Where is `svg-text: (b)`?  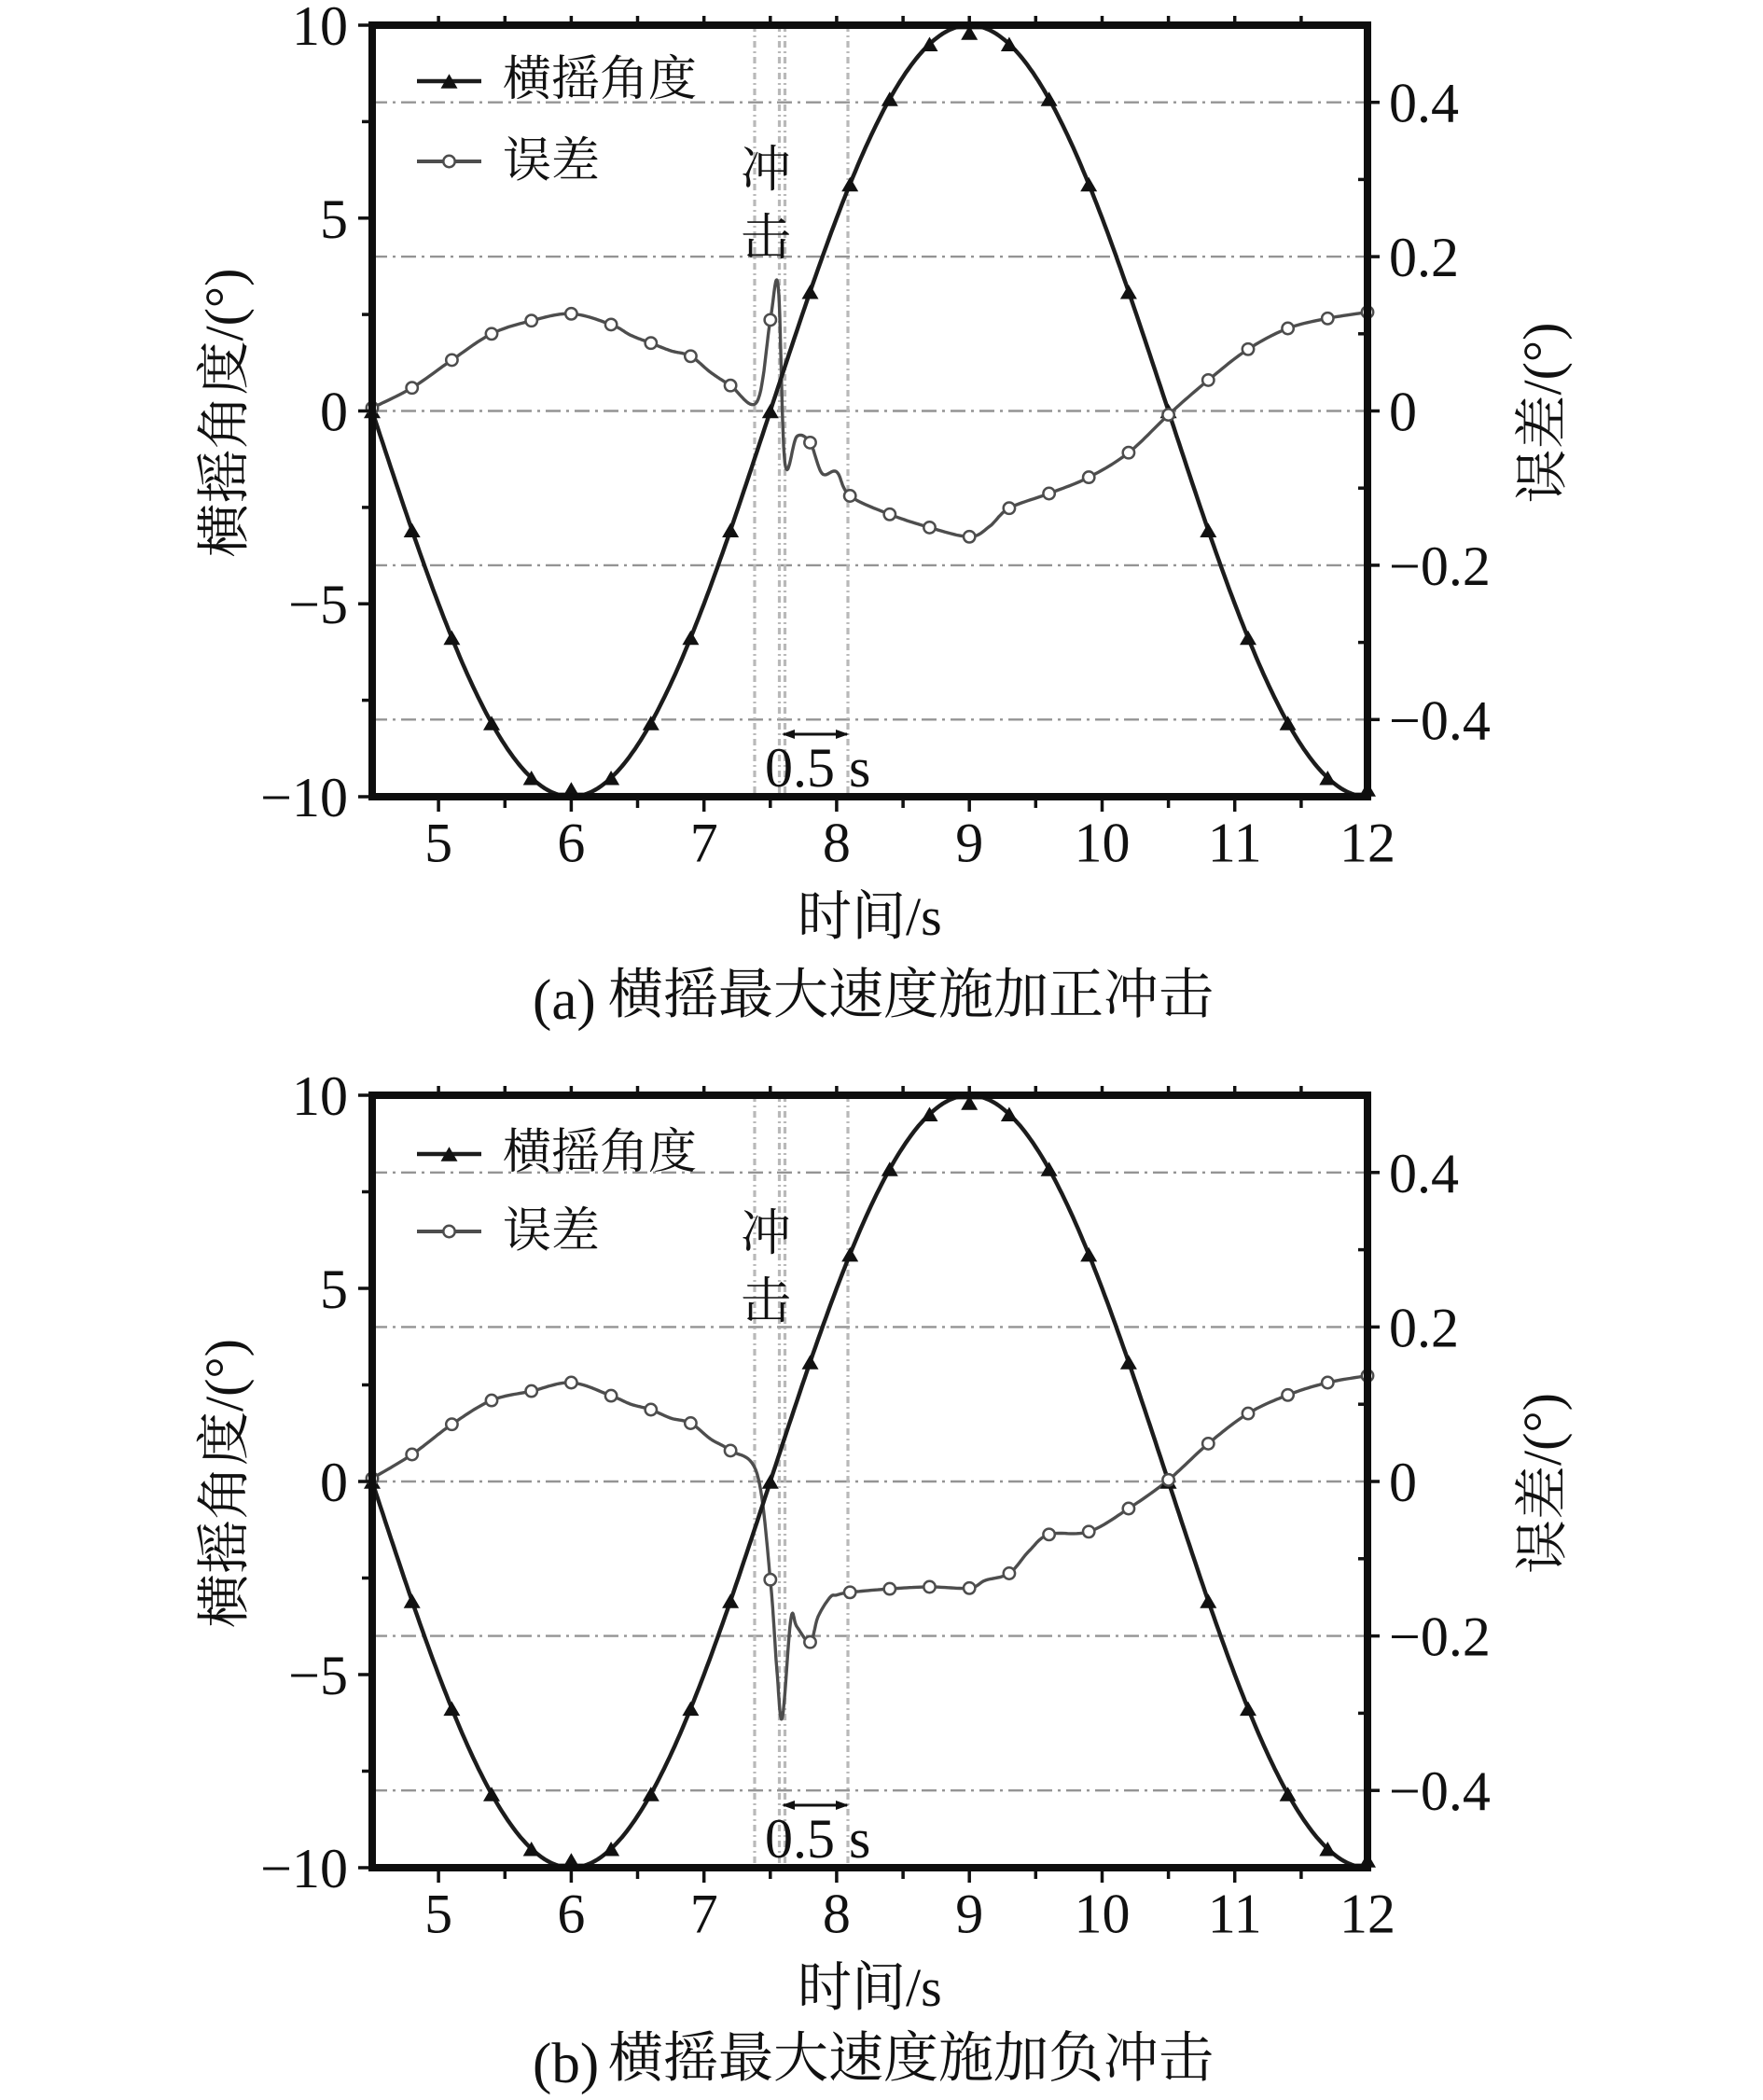
svg-text: (b) is located at coordinates (566, 2064).